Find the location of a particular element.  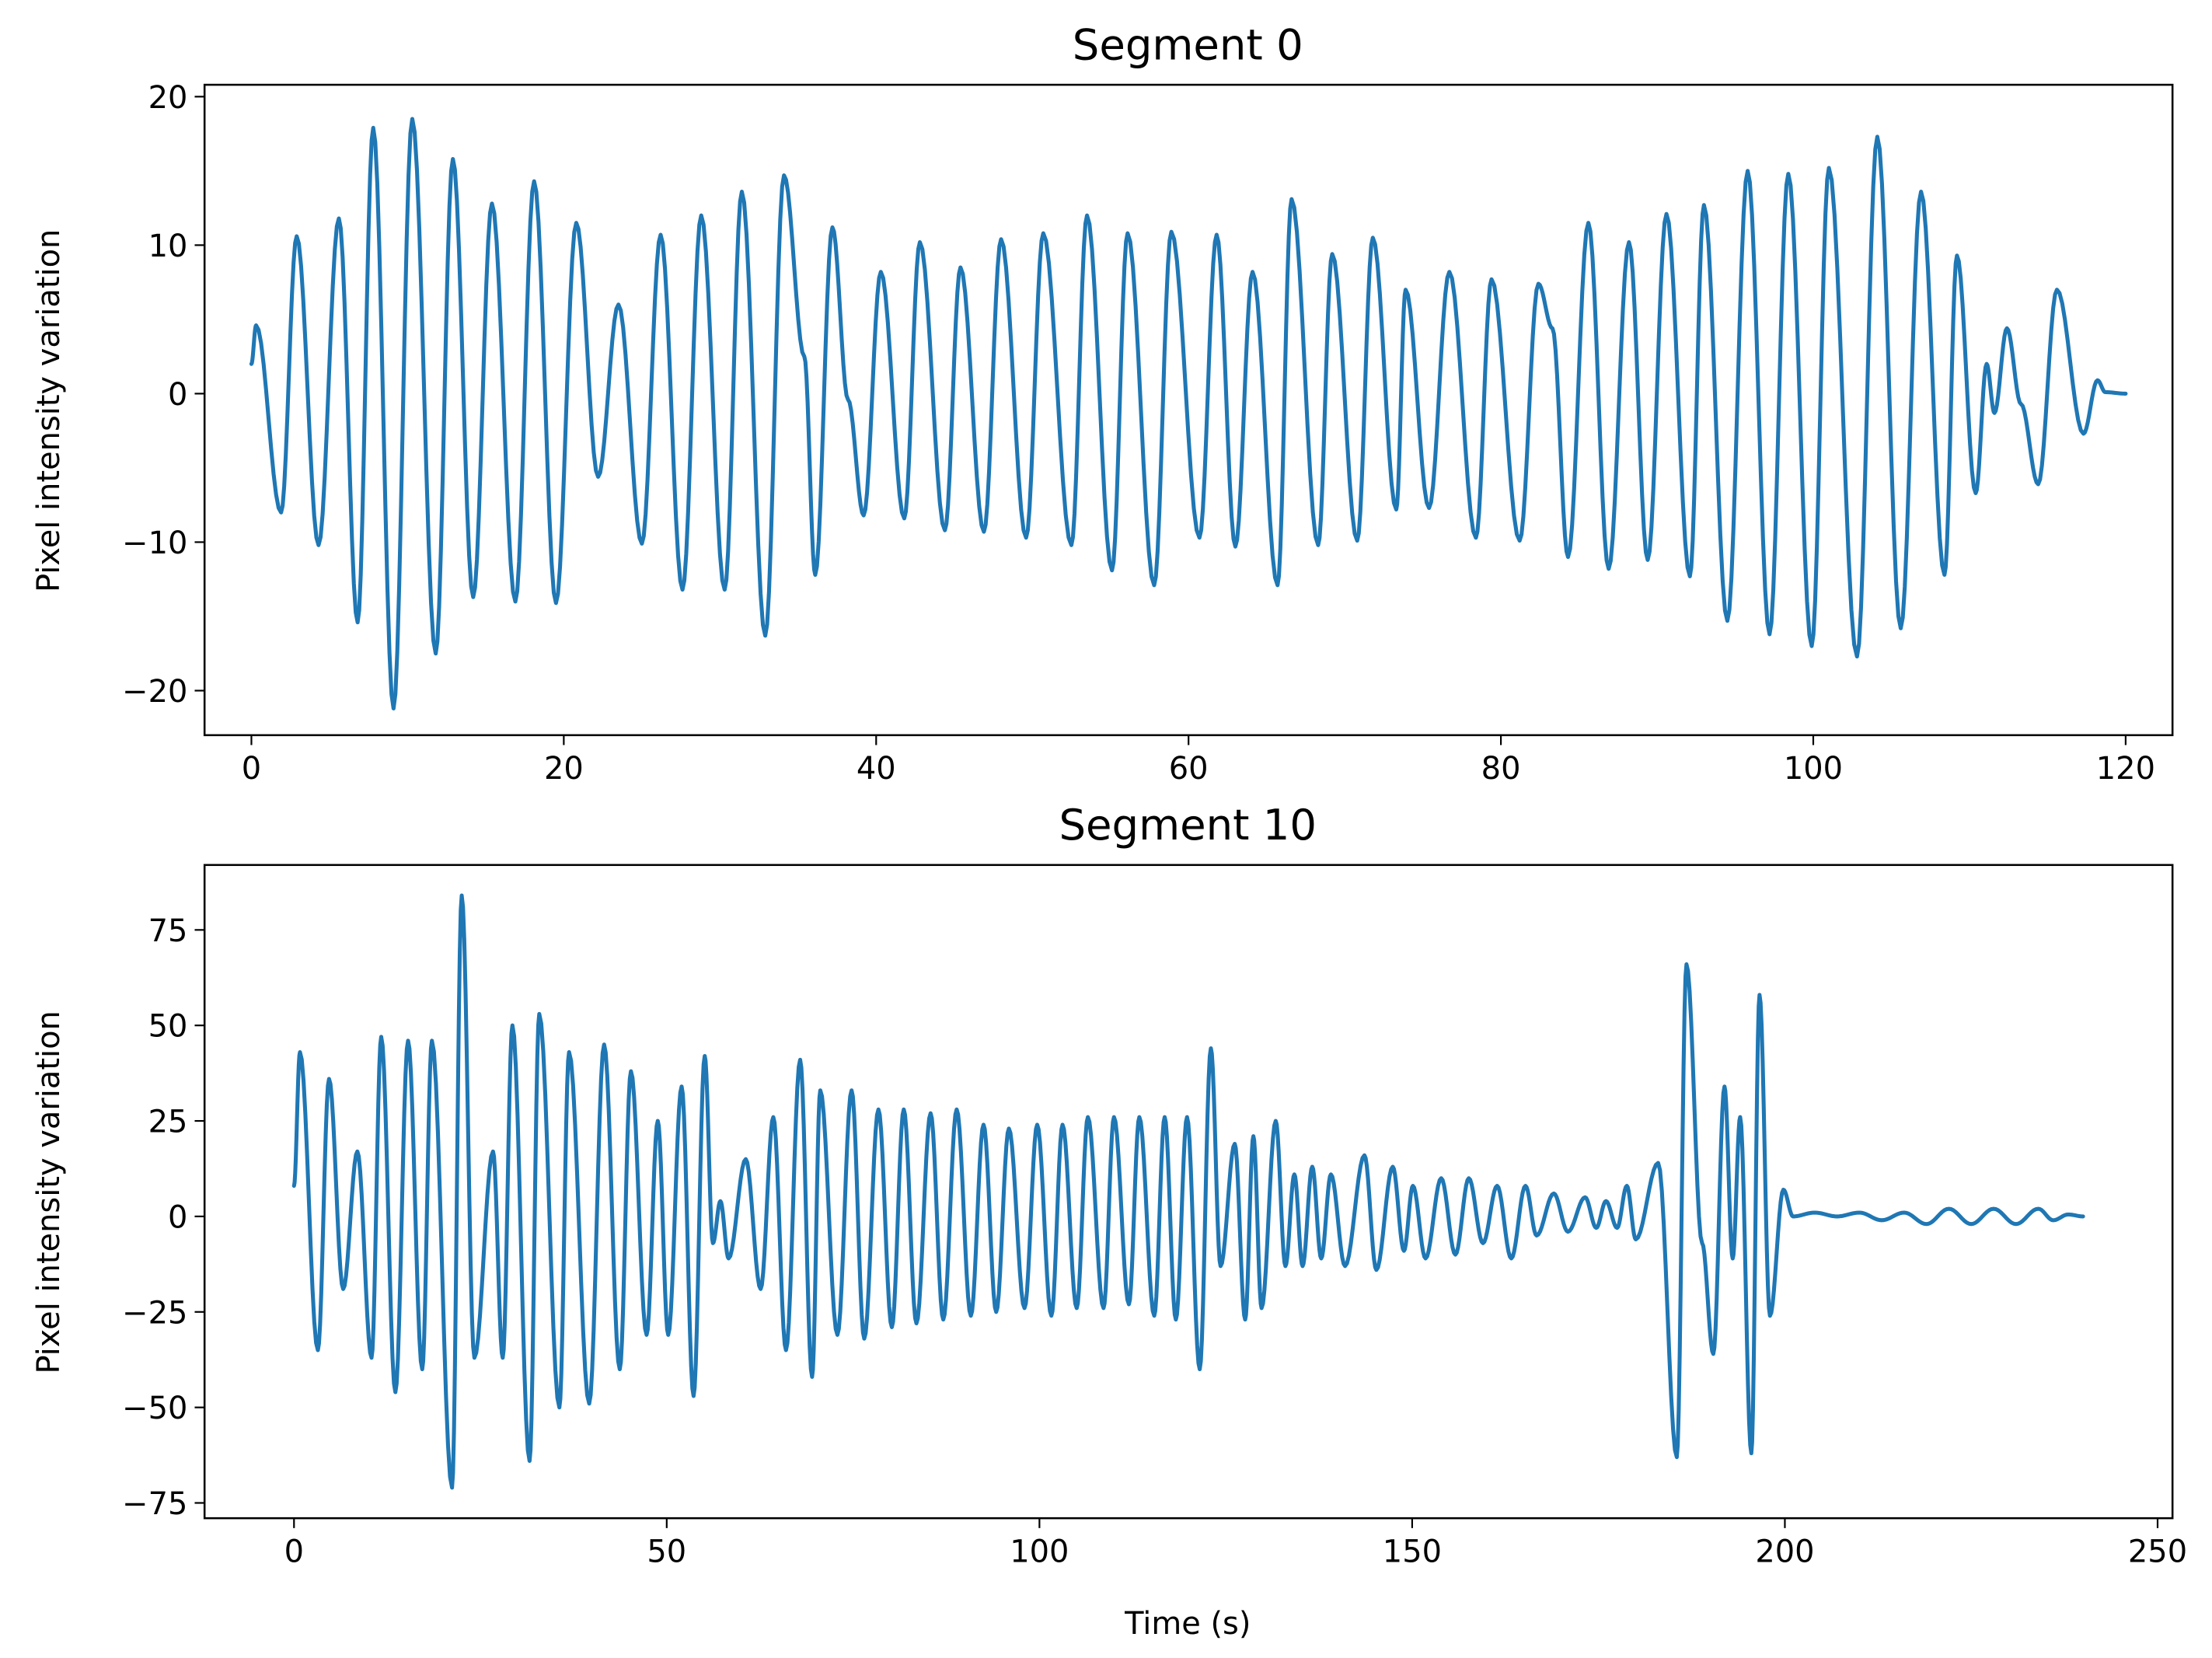

y-tick-label: 75 is located at coordinates (168, 931).